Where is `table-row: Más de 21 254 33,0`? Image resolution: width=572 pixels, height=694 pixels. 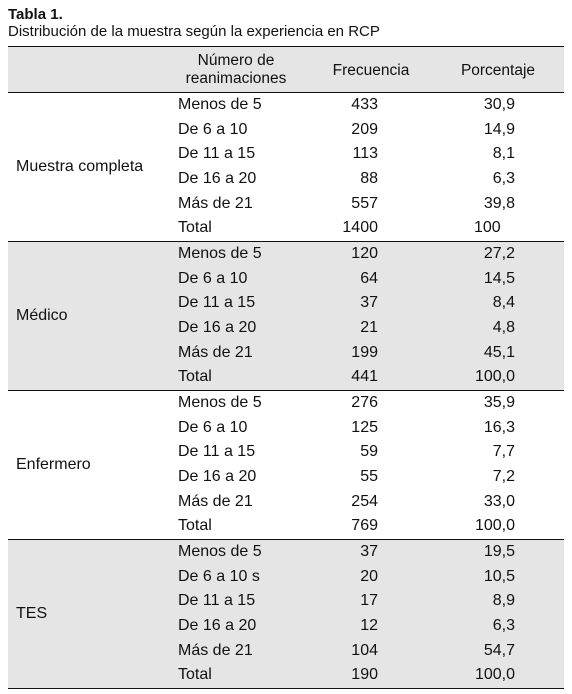
table-row: Más de 21 254 33,0 is located at coordinates (286, 502).